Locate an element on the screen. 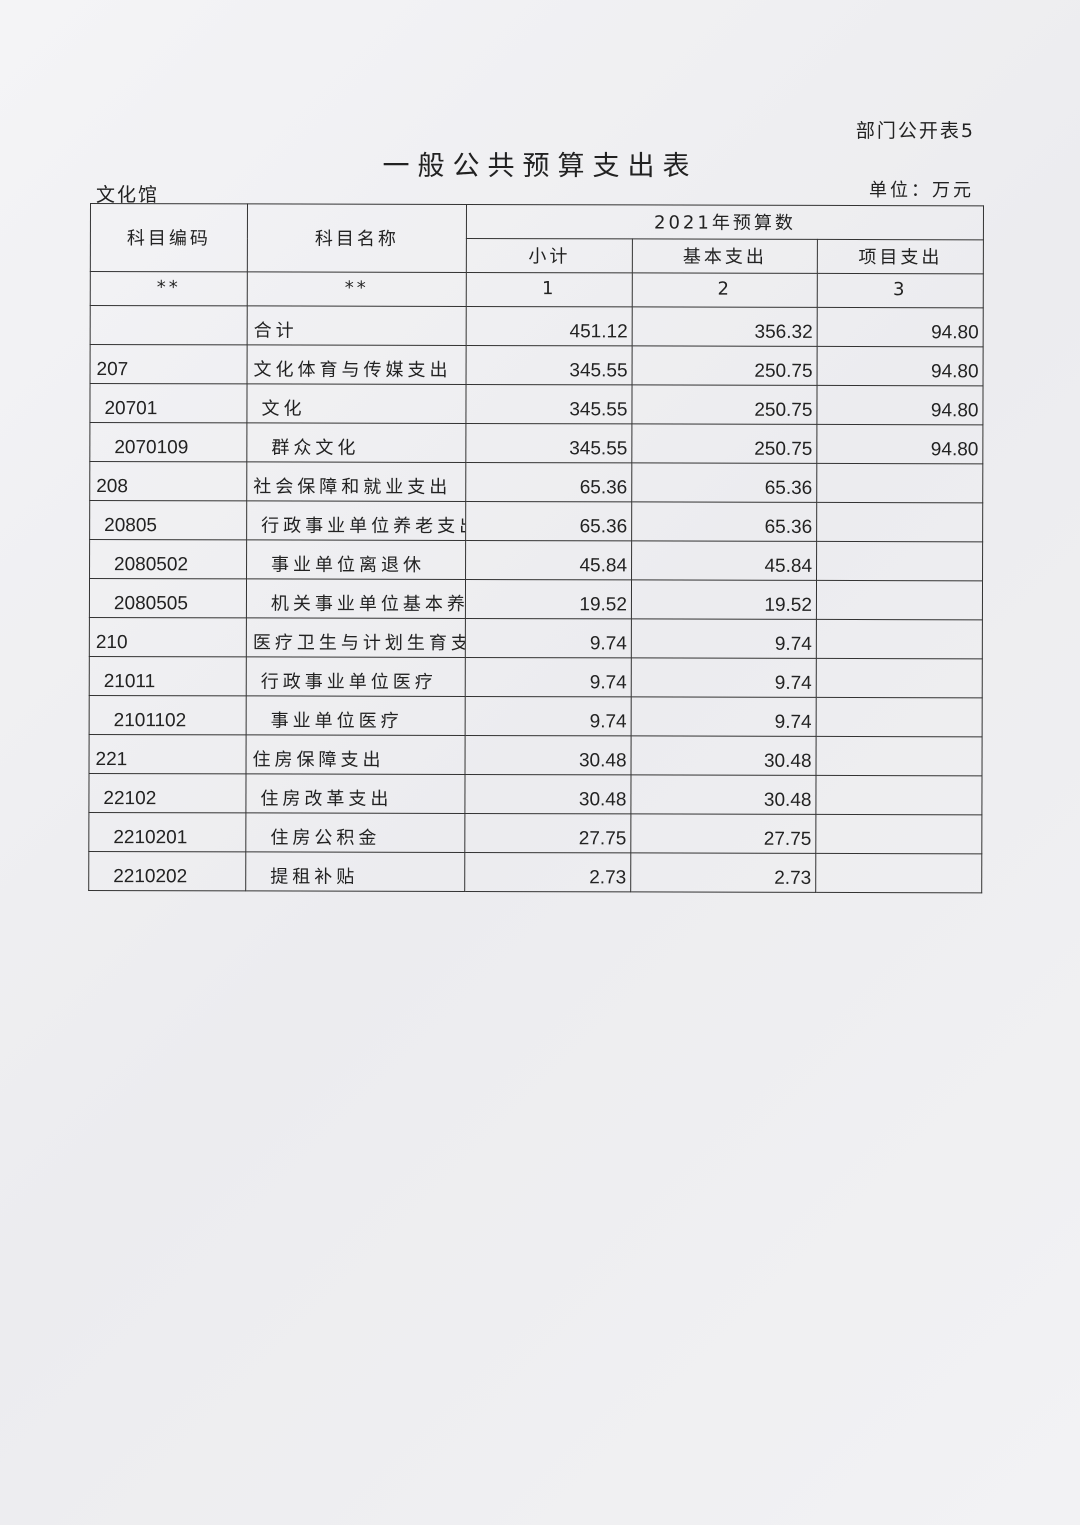 This screenshot has height=1525, width=1080. row-name: 医疗卫生与计划生育支出 is located at coordinates (356, 637).